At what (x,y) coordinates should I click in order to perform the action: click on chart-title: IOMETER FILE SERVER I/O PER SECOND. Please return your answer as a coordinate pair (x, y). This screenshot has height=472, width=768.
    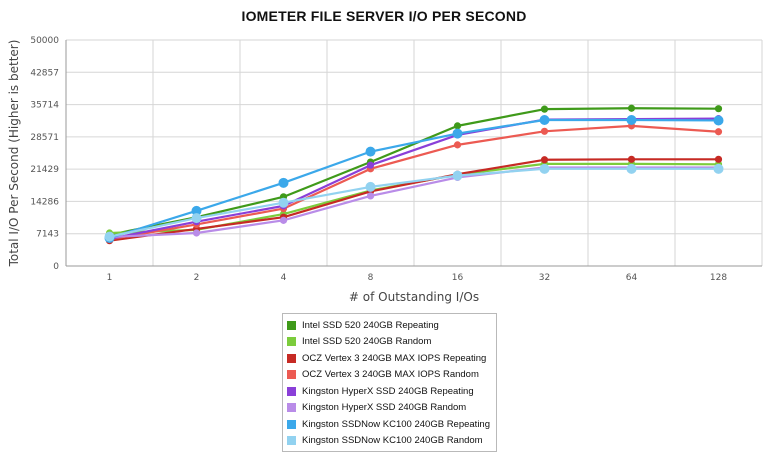
    Looking at the image, I should click on (384, 16).